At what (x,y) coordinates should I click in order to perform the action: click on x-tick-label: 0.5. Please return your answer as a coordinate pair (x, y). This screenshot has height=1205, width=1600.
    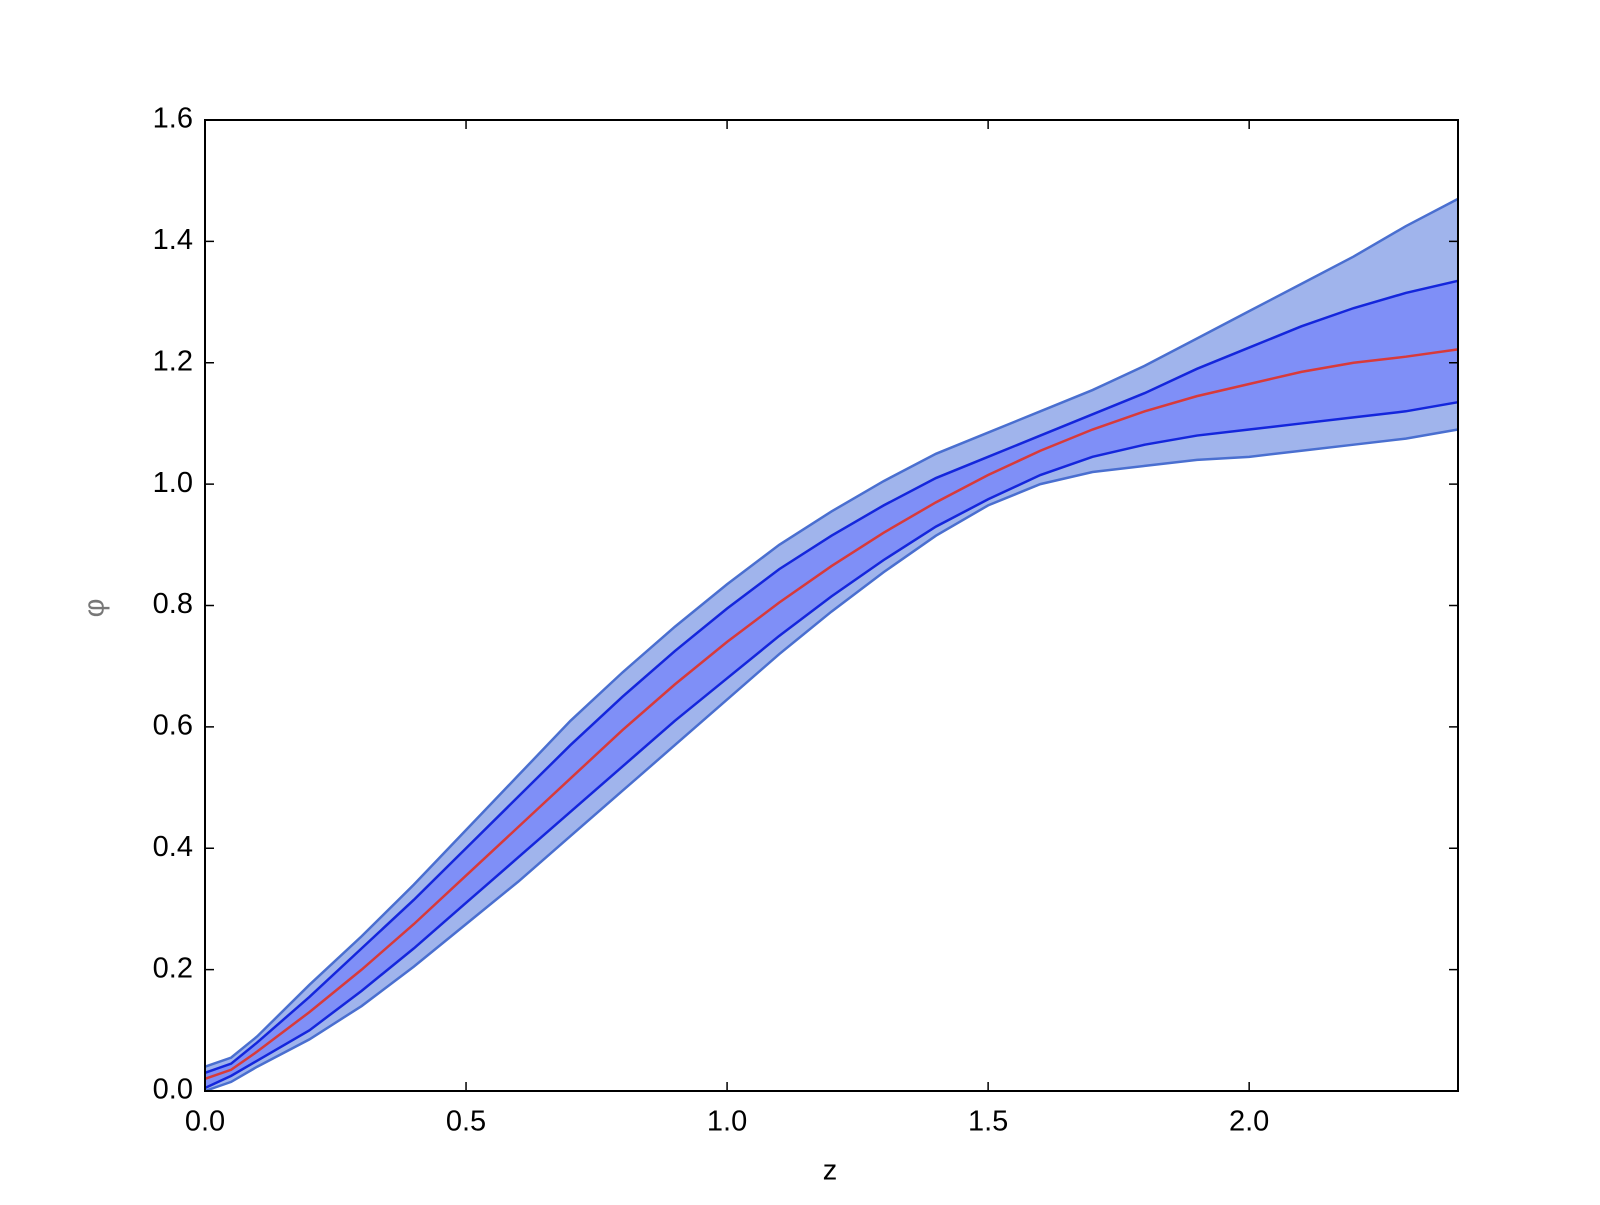
    Looking at the image, I should click on (466, 1122).